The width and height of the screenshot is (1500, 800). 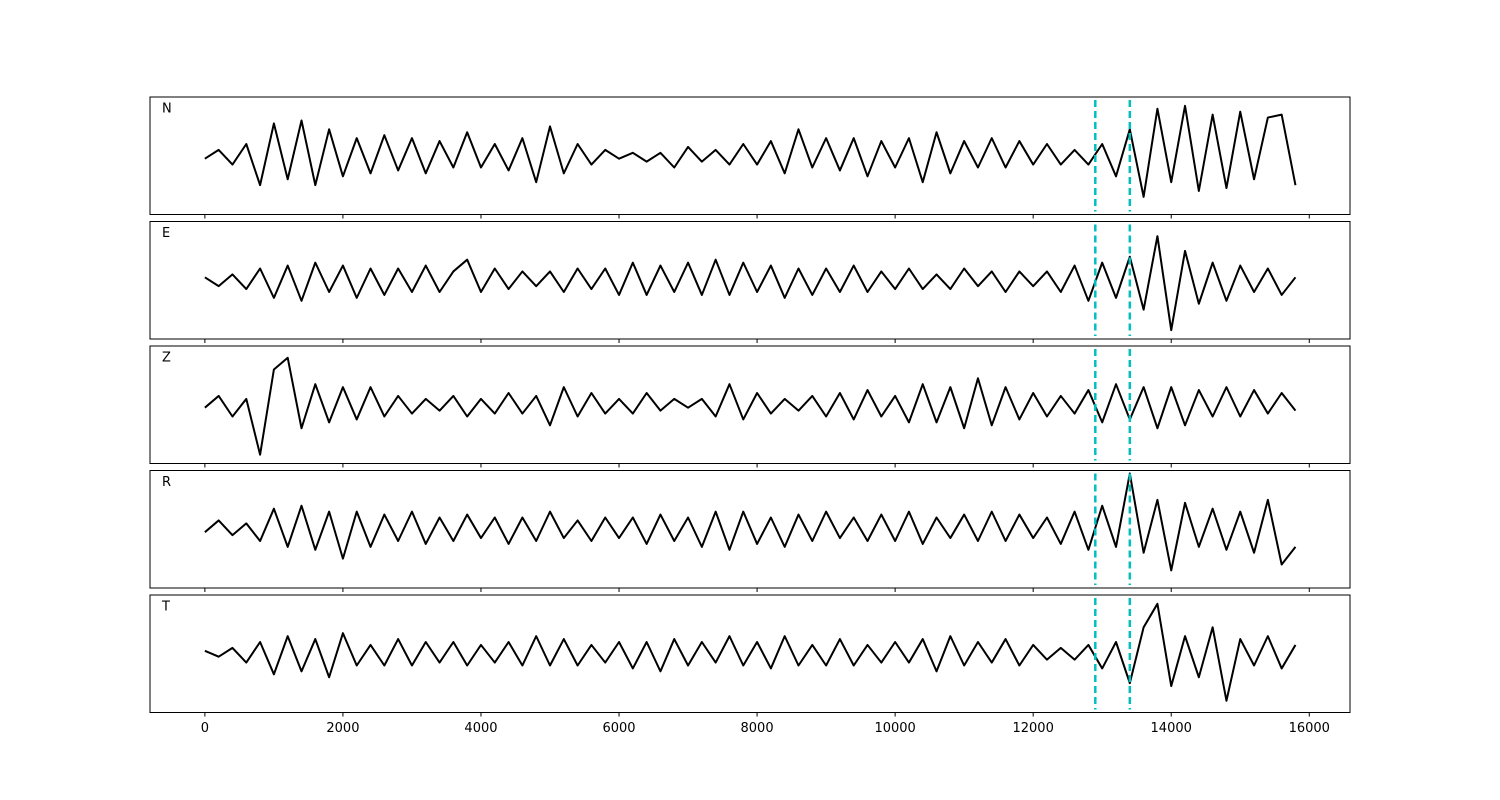 I want to click on x-tick-label: 16000, so click(x=1309, y=728).